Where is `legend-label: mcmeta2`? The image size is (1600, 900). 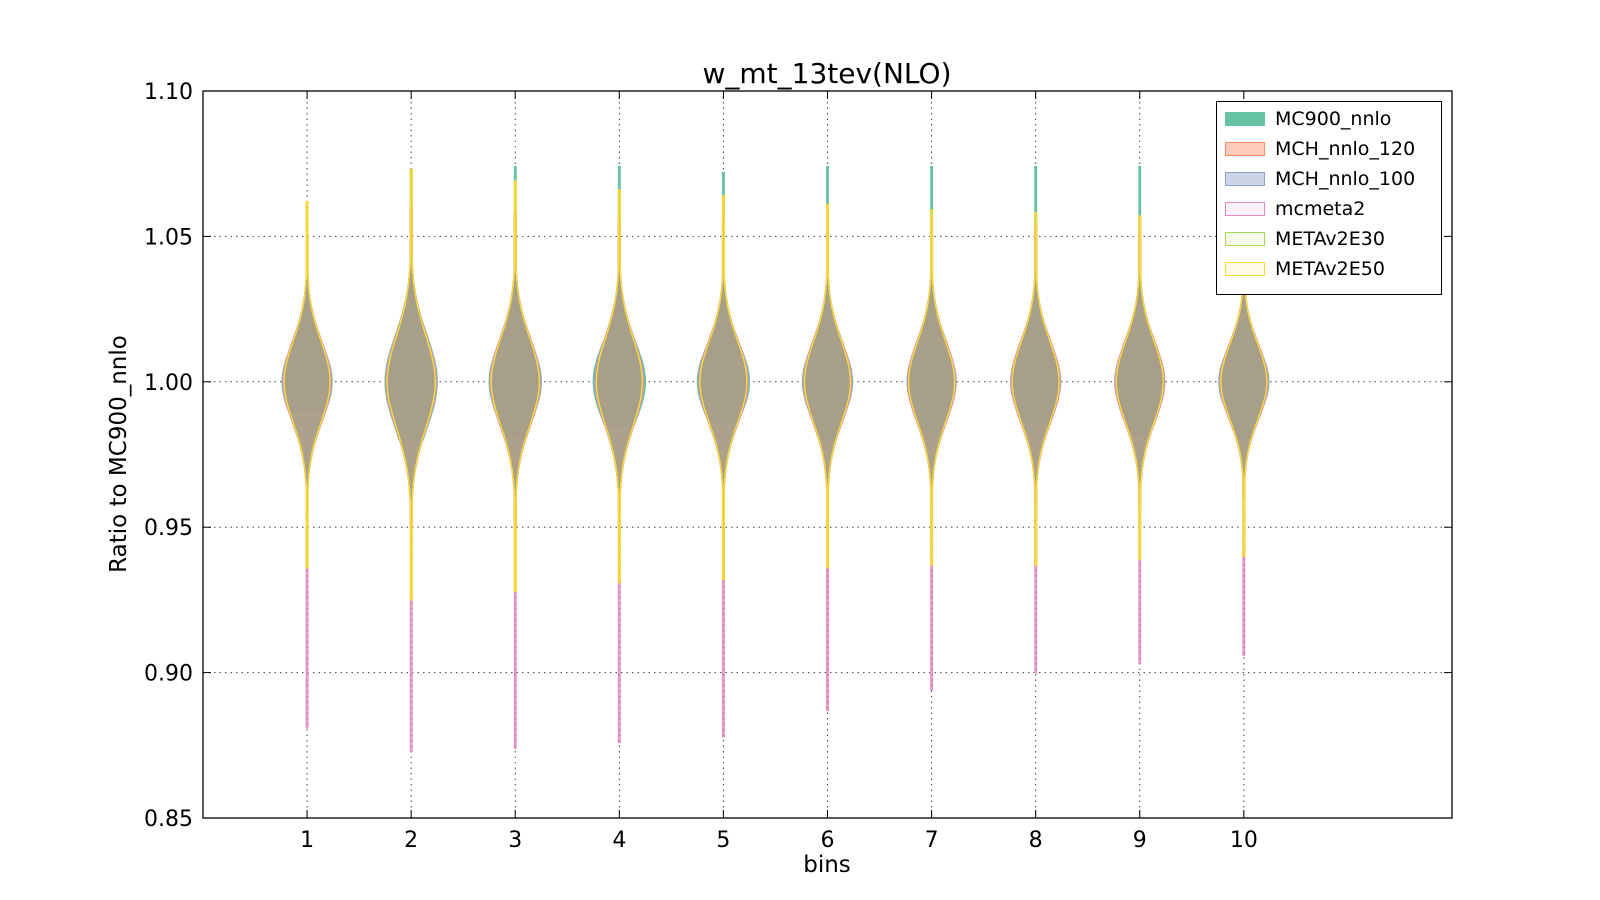 legend-label: mcmeta2 is located at coordinates (1320, 209).